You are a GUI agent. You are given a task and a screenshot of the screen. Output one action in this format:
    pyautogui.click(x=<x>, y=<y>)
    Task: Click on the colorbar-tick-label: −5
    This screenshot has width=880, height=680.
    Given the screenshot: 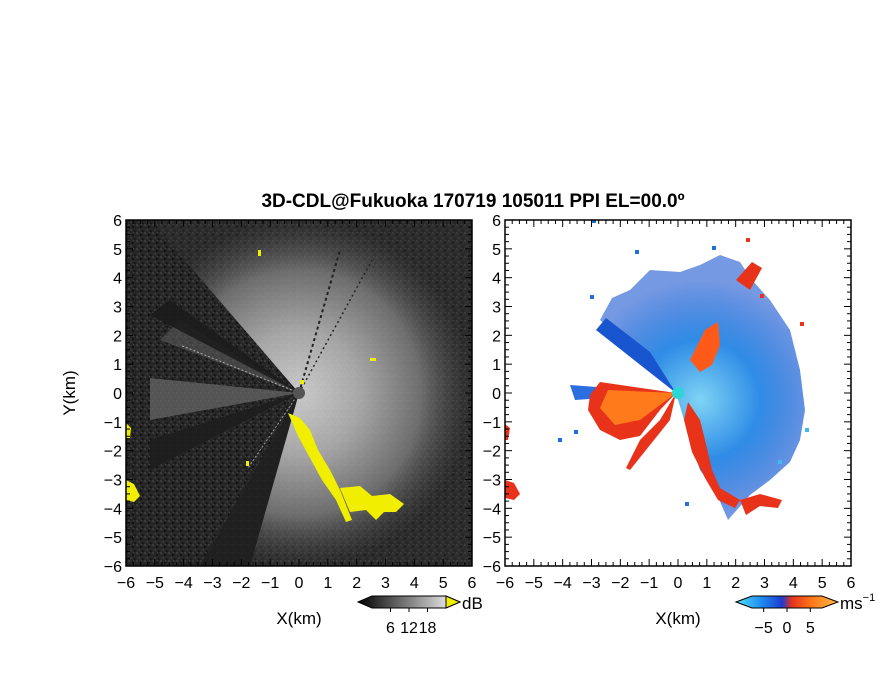 What is the action you would take?
    pyautogui.click(x=764, y=628)
    